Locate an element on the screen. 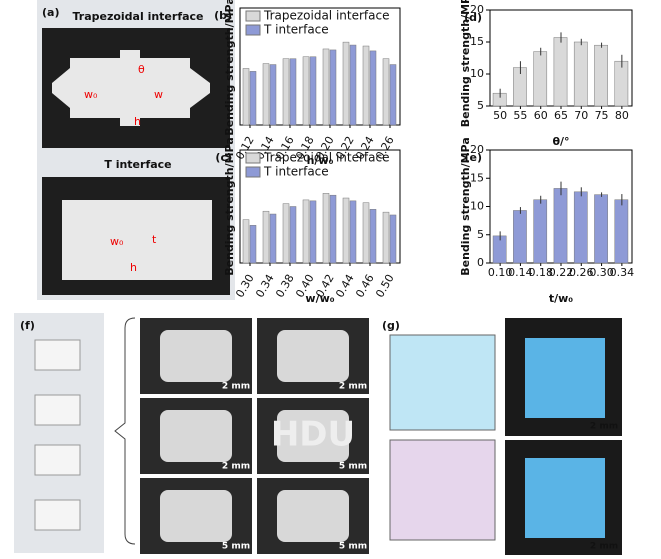 This screenshot has width=661, height=559. photo-title: Trapezoidal interface is located at coordinates (137, 16).